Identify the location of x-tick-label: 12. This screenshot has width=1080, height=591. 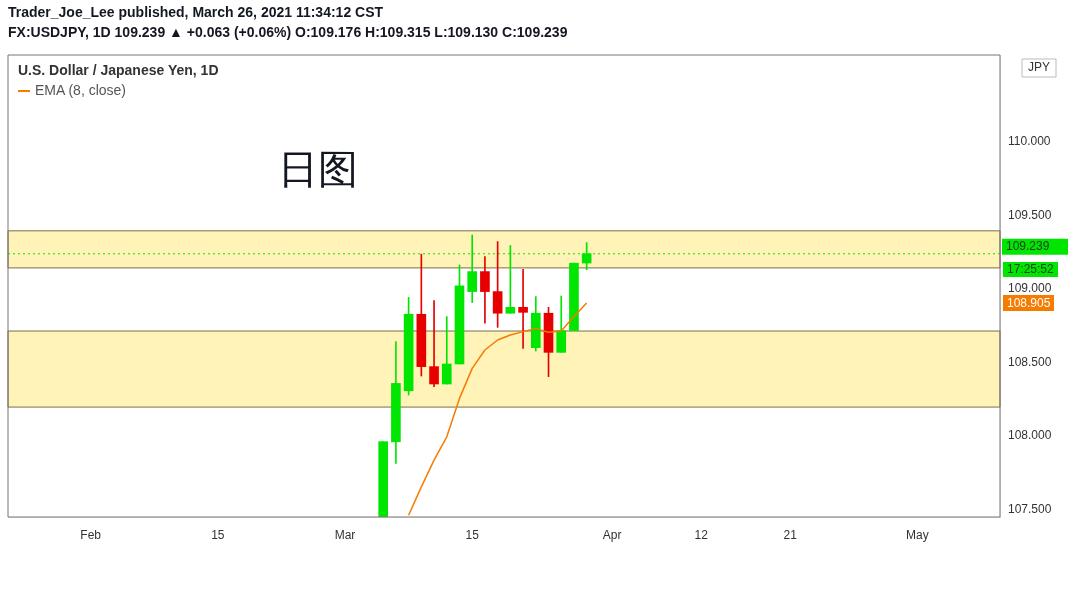
(701, 534).